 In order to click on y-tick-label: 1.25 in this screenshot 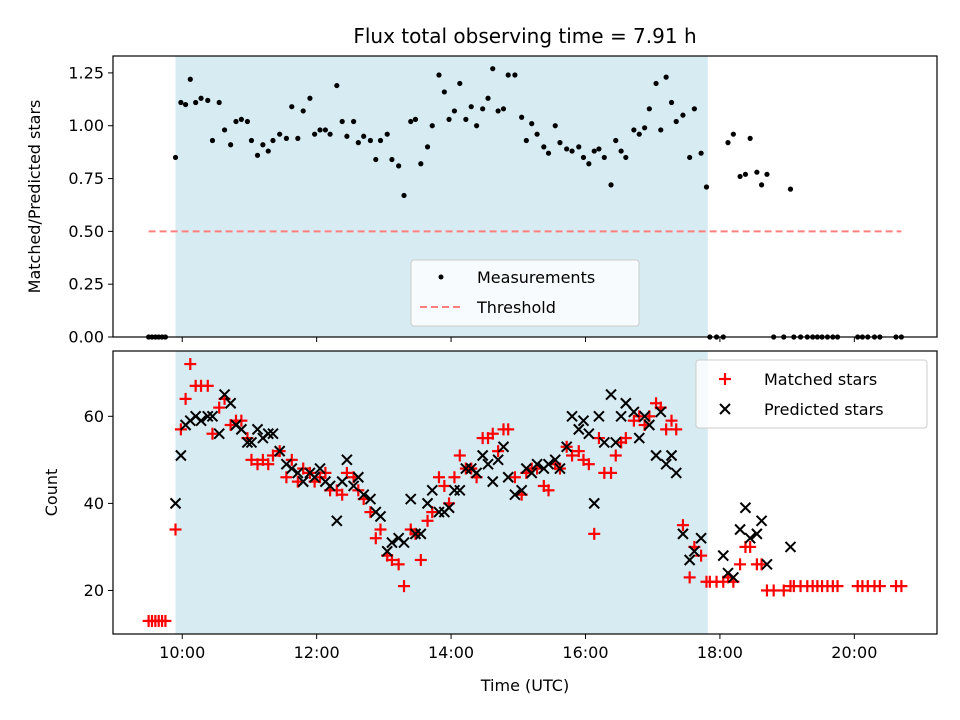, I will do `click(86, 72)`.